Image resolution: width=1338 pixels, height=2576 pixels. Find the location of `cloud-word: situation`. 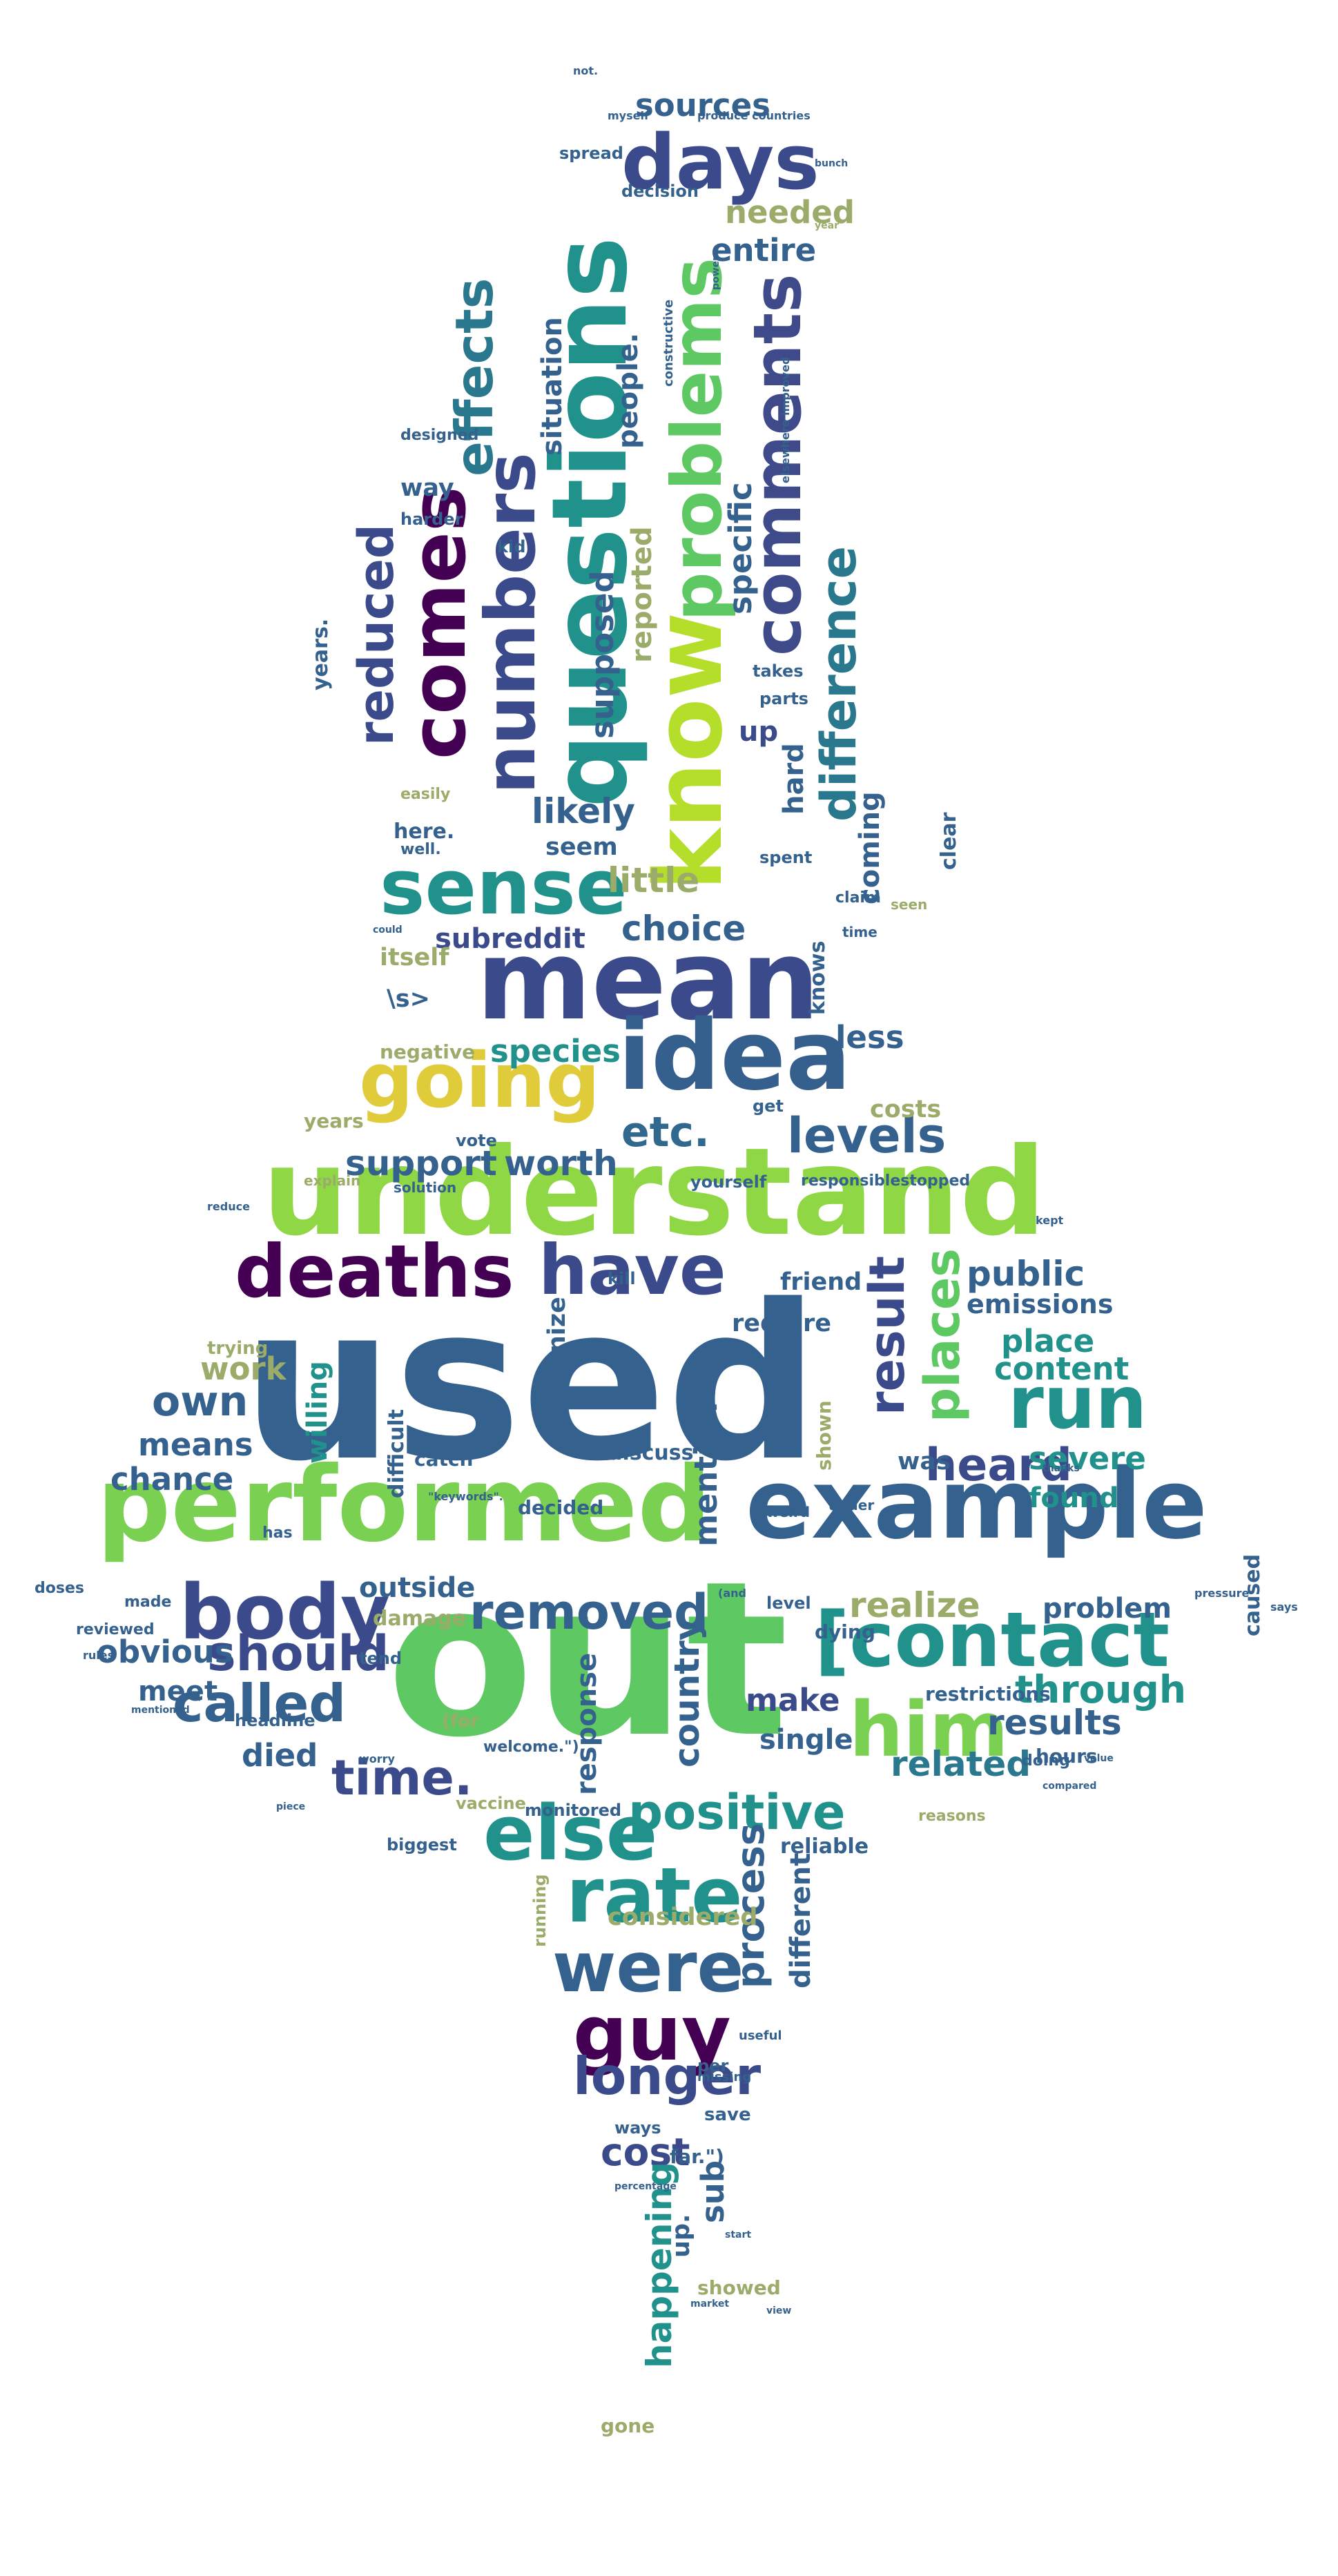

cloud-word: situation is located at coordinates (552, 387).